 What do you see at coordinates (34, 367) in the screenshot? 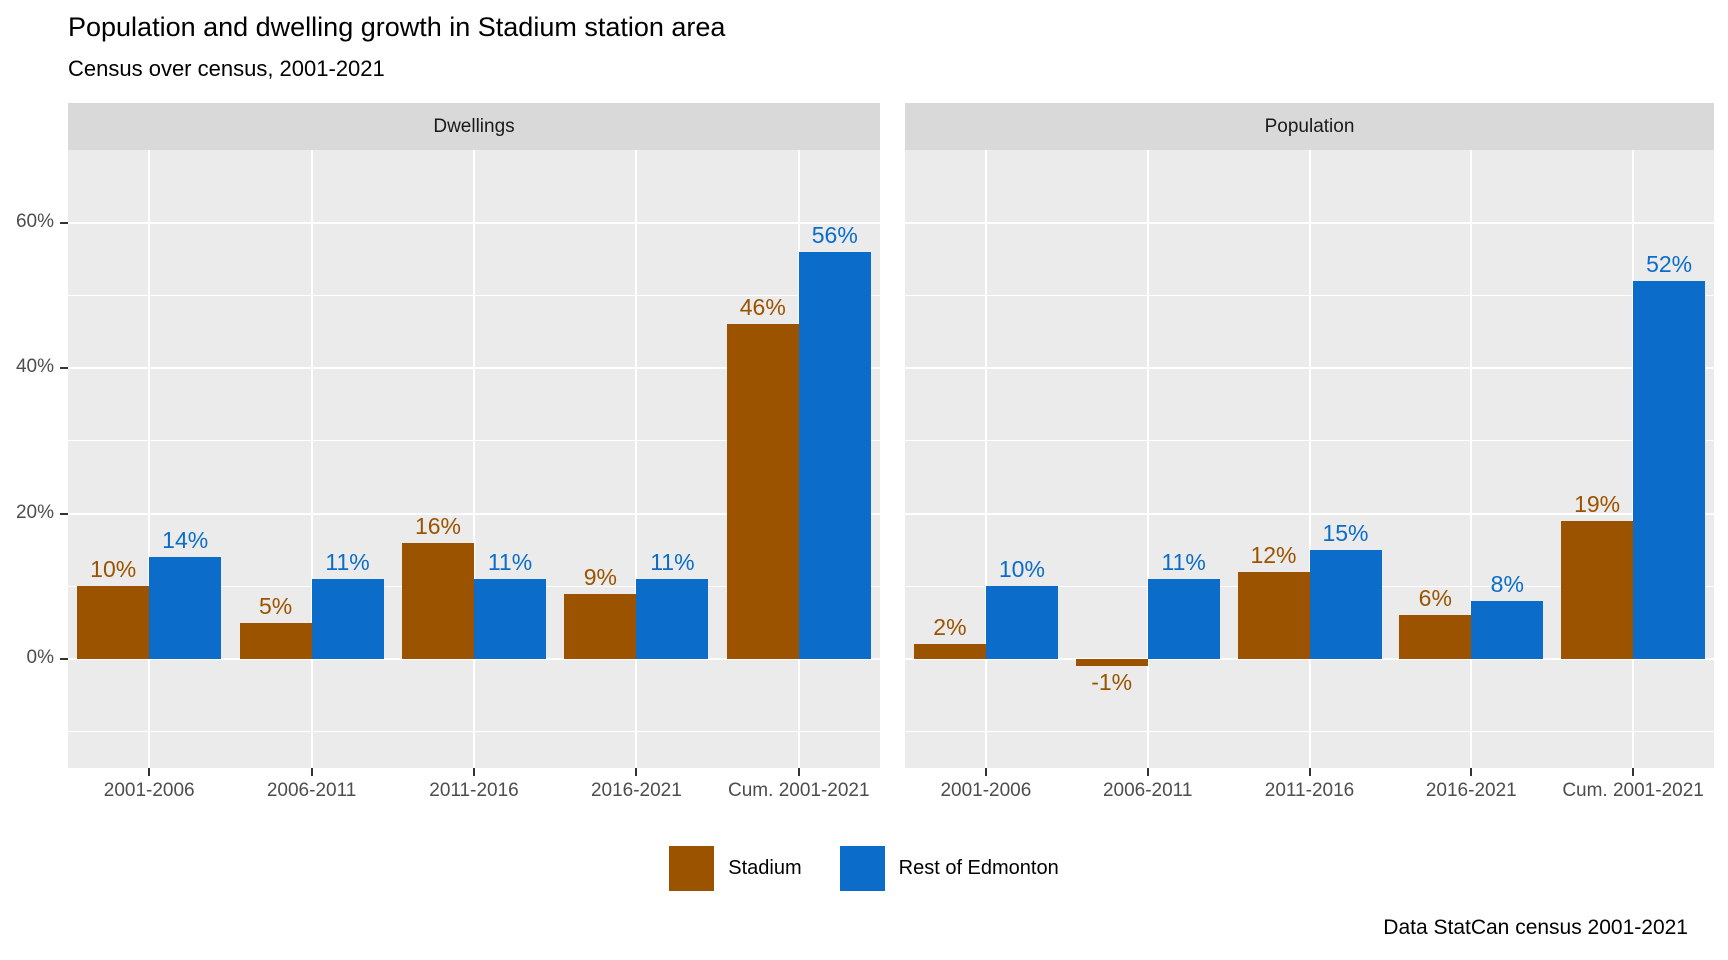
I see `y-tick-label: 40%` at bounding box center [34, 367].